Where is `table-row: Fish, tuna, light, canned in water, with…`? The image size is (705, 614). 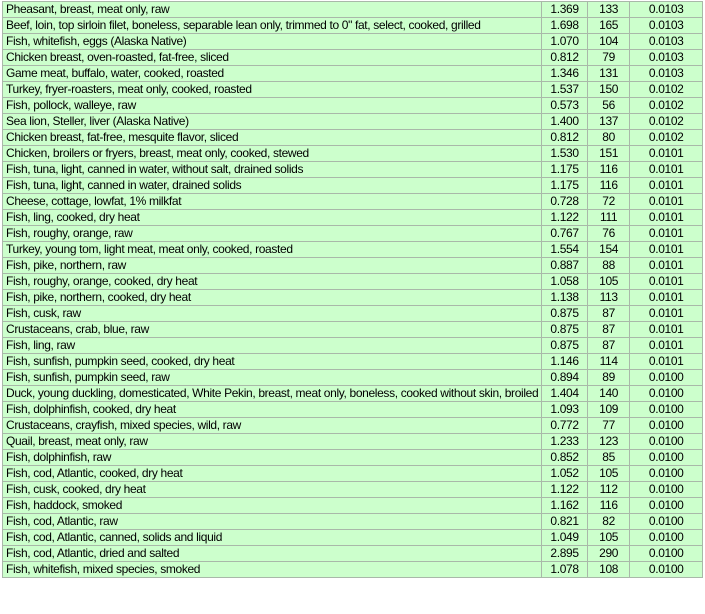 table-row: Fish, tuna, light, canned in water, with… is located at coordinates (352, 169).